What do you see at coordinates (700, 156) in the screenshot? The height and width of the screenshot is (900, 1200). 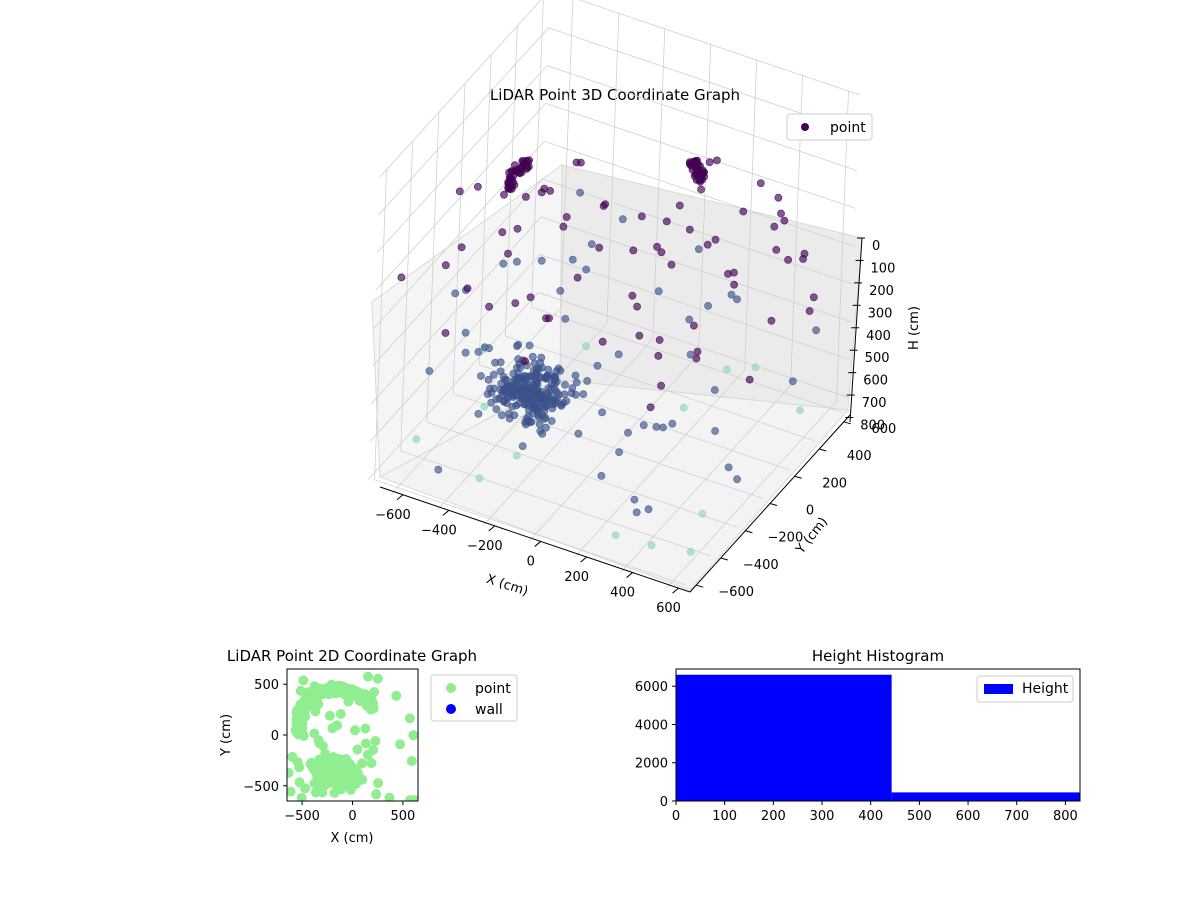 I see `grid-line-h-back` at bounding box center [700, 156].